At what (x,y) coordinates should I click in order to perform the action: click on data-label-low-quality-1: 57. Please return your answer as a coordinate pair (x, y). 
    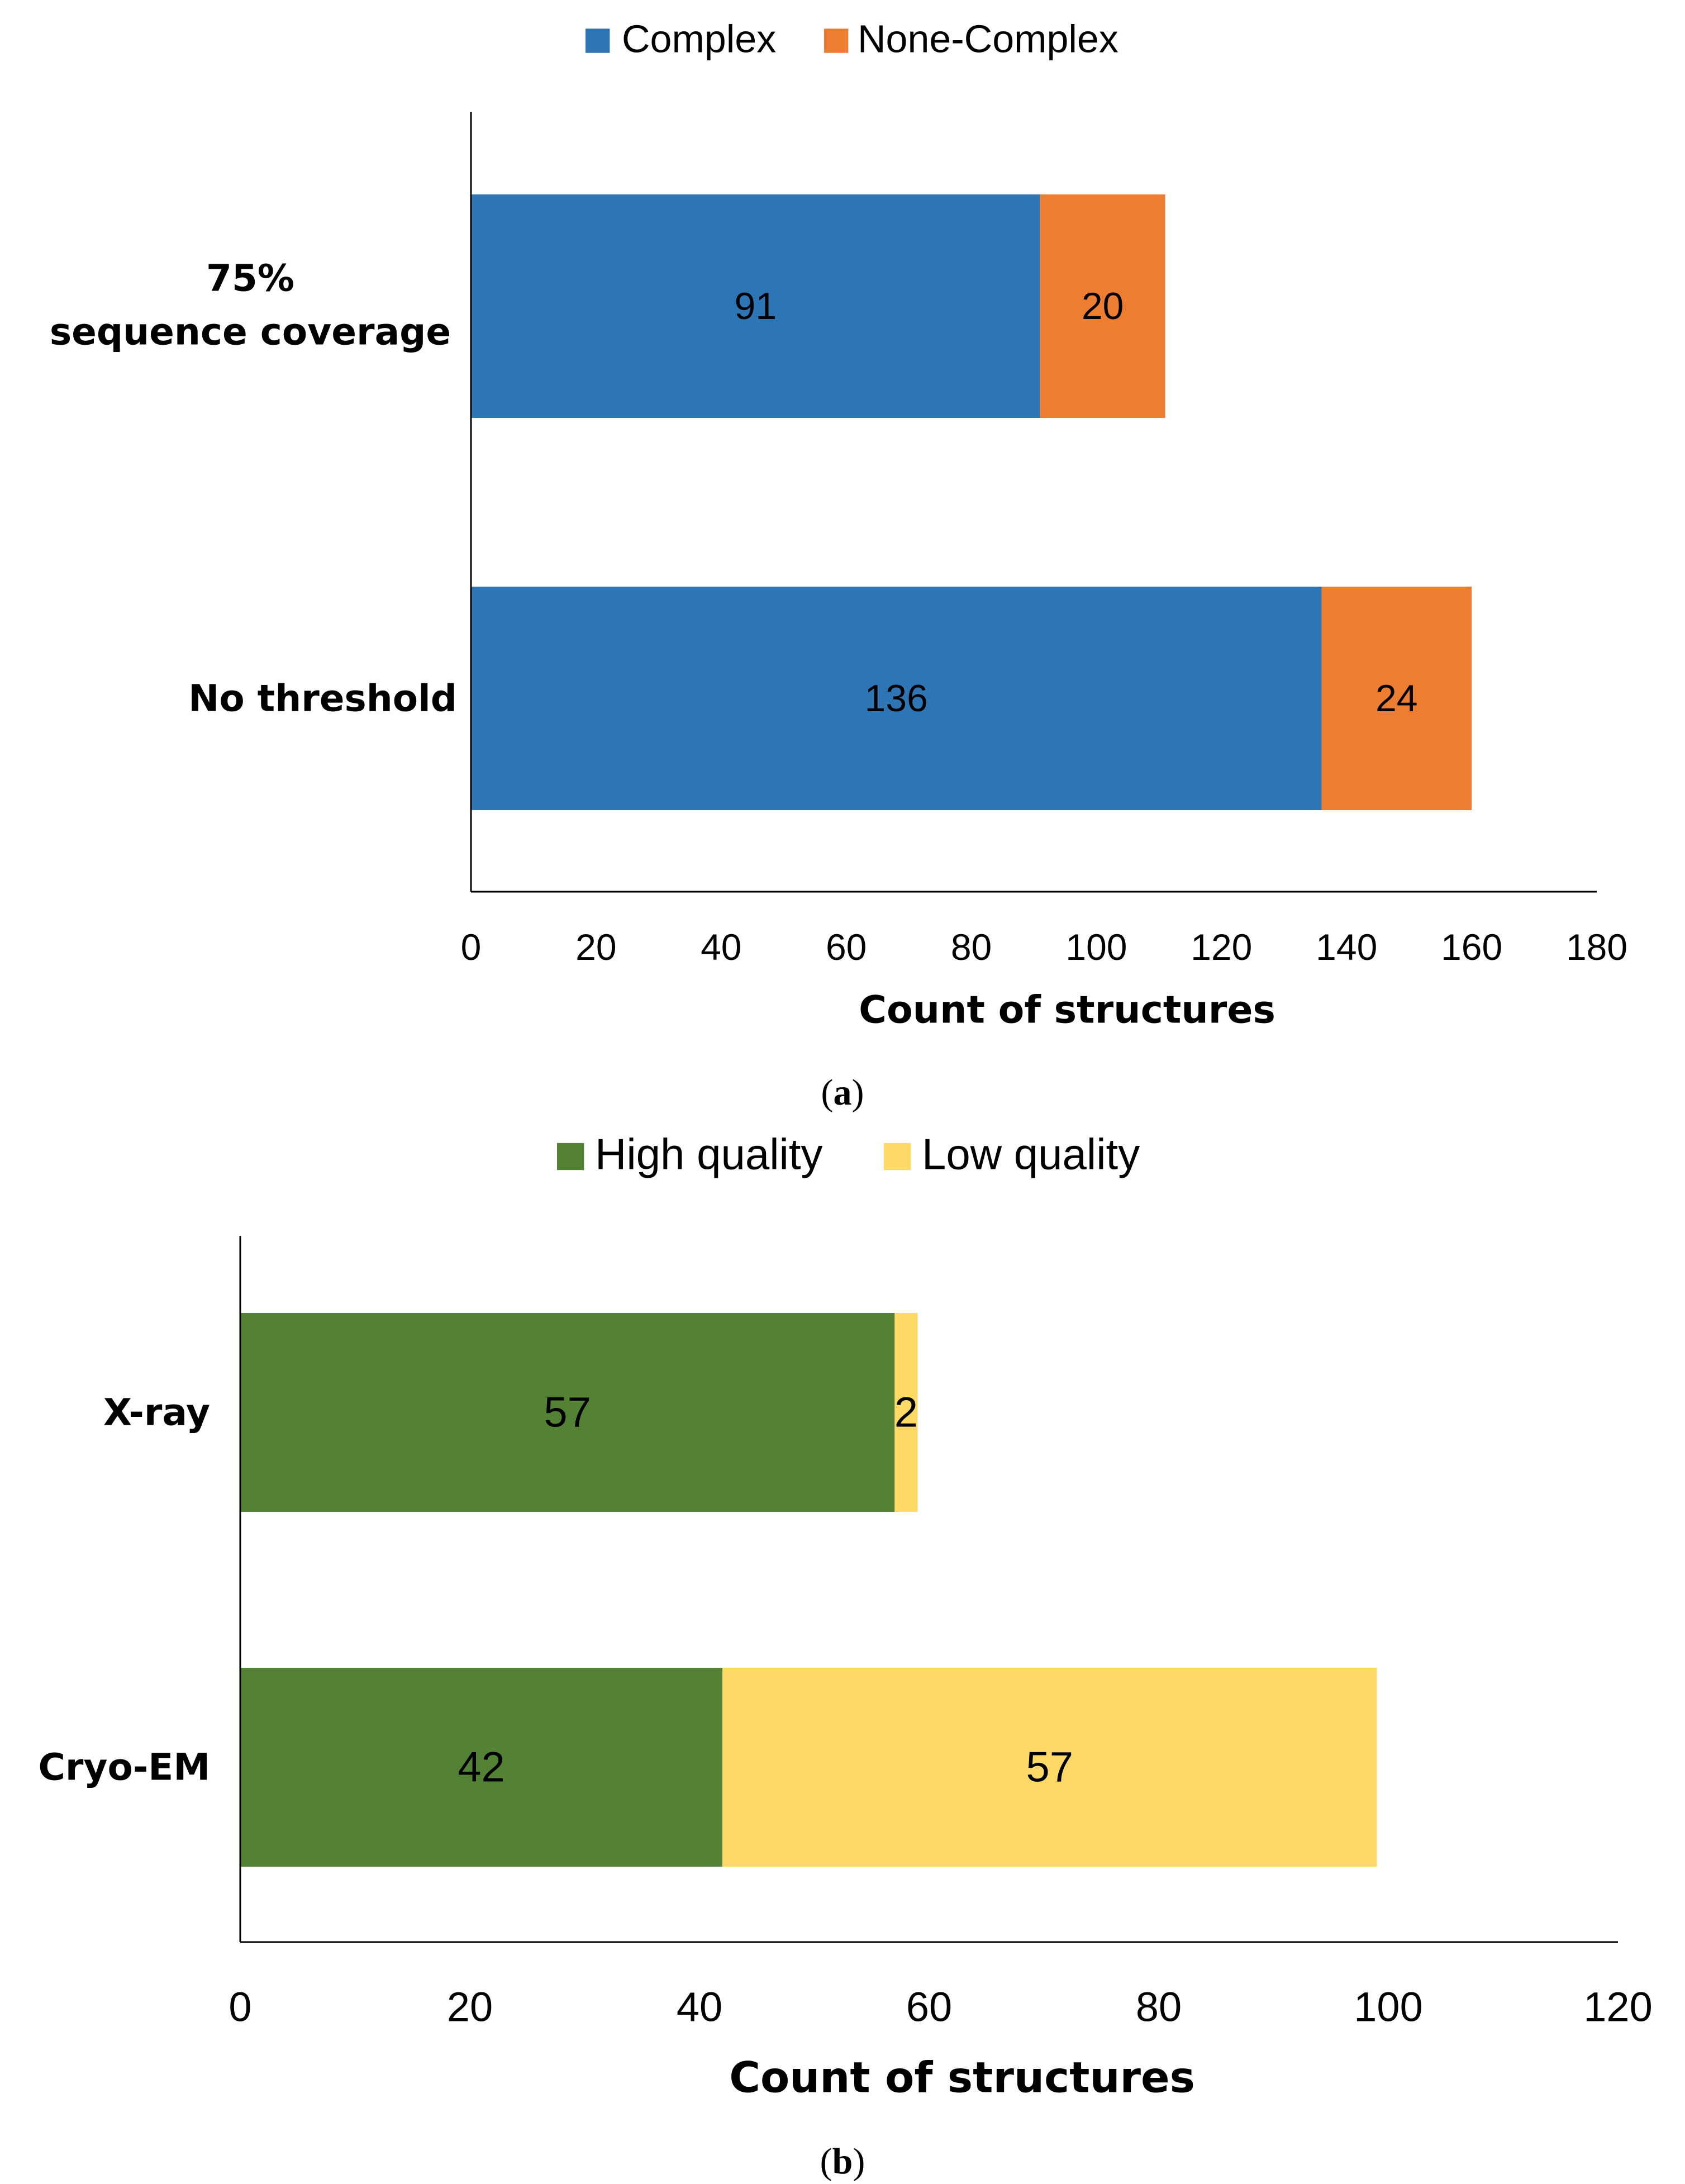
    Looking at the image, I should click on (1050, 1767).